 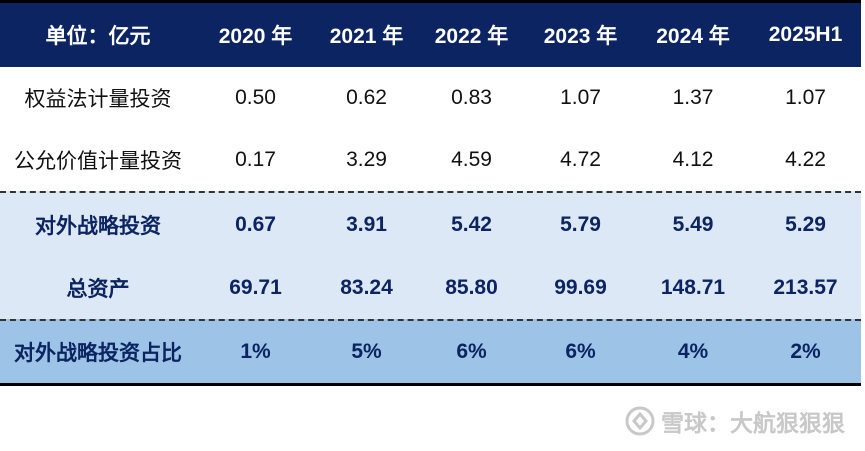 I want to click on row-label: 对外战略投资占比, so click(x=98, y=353).